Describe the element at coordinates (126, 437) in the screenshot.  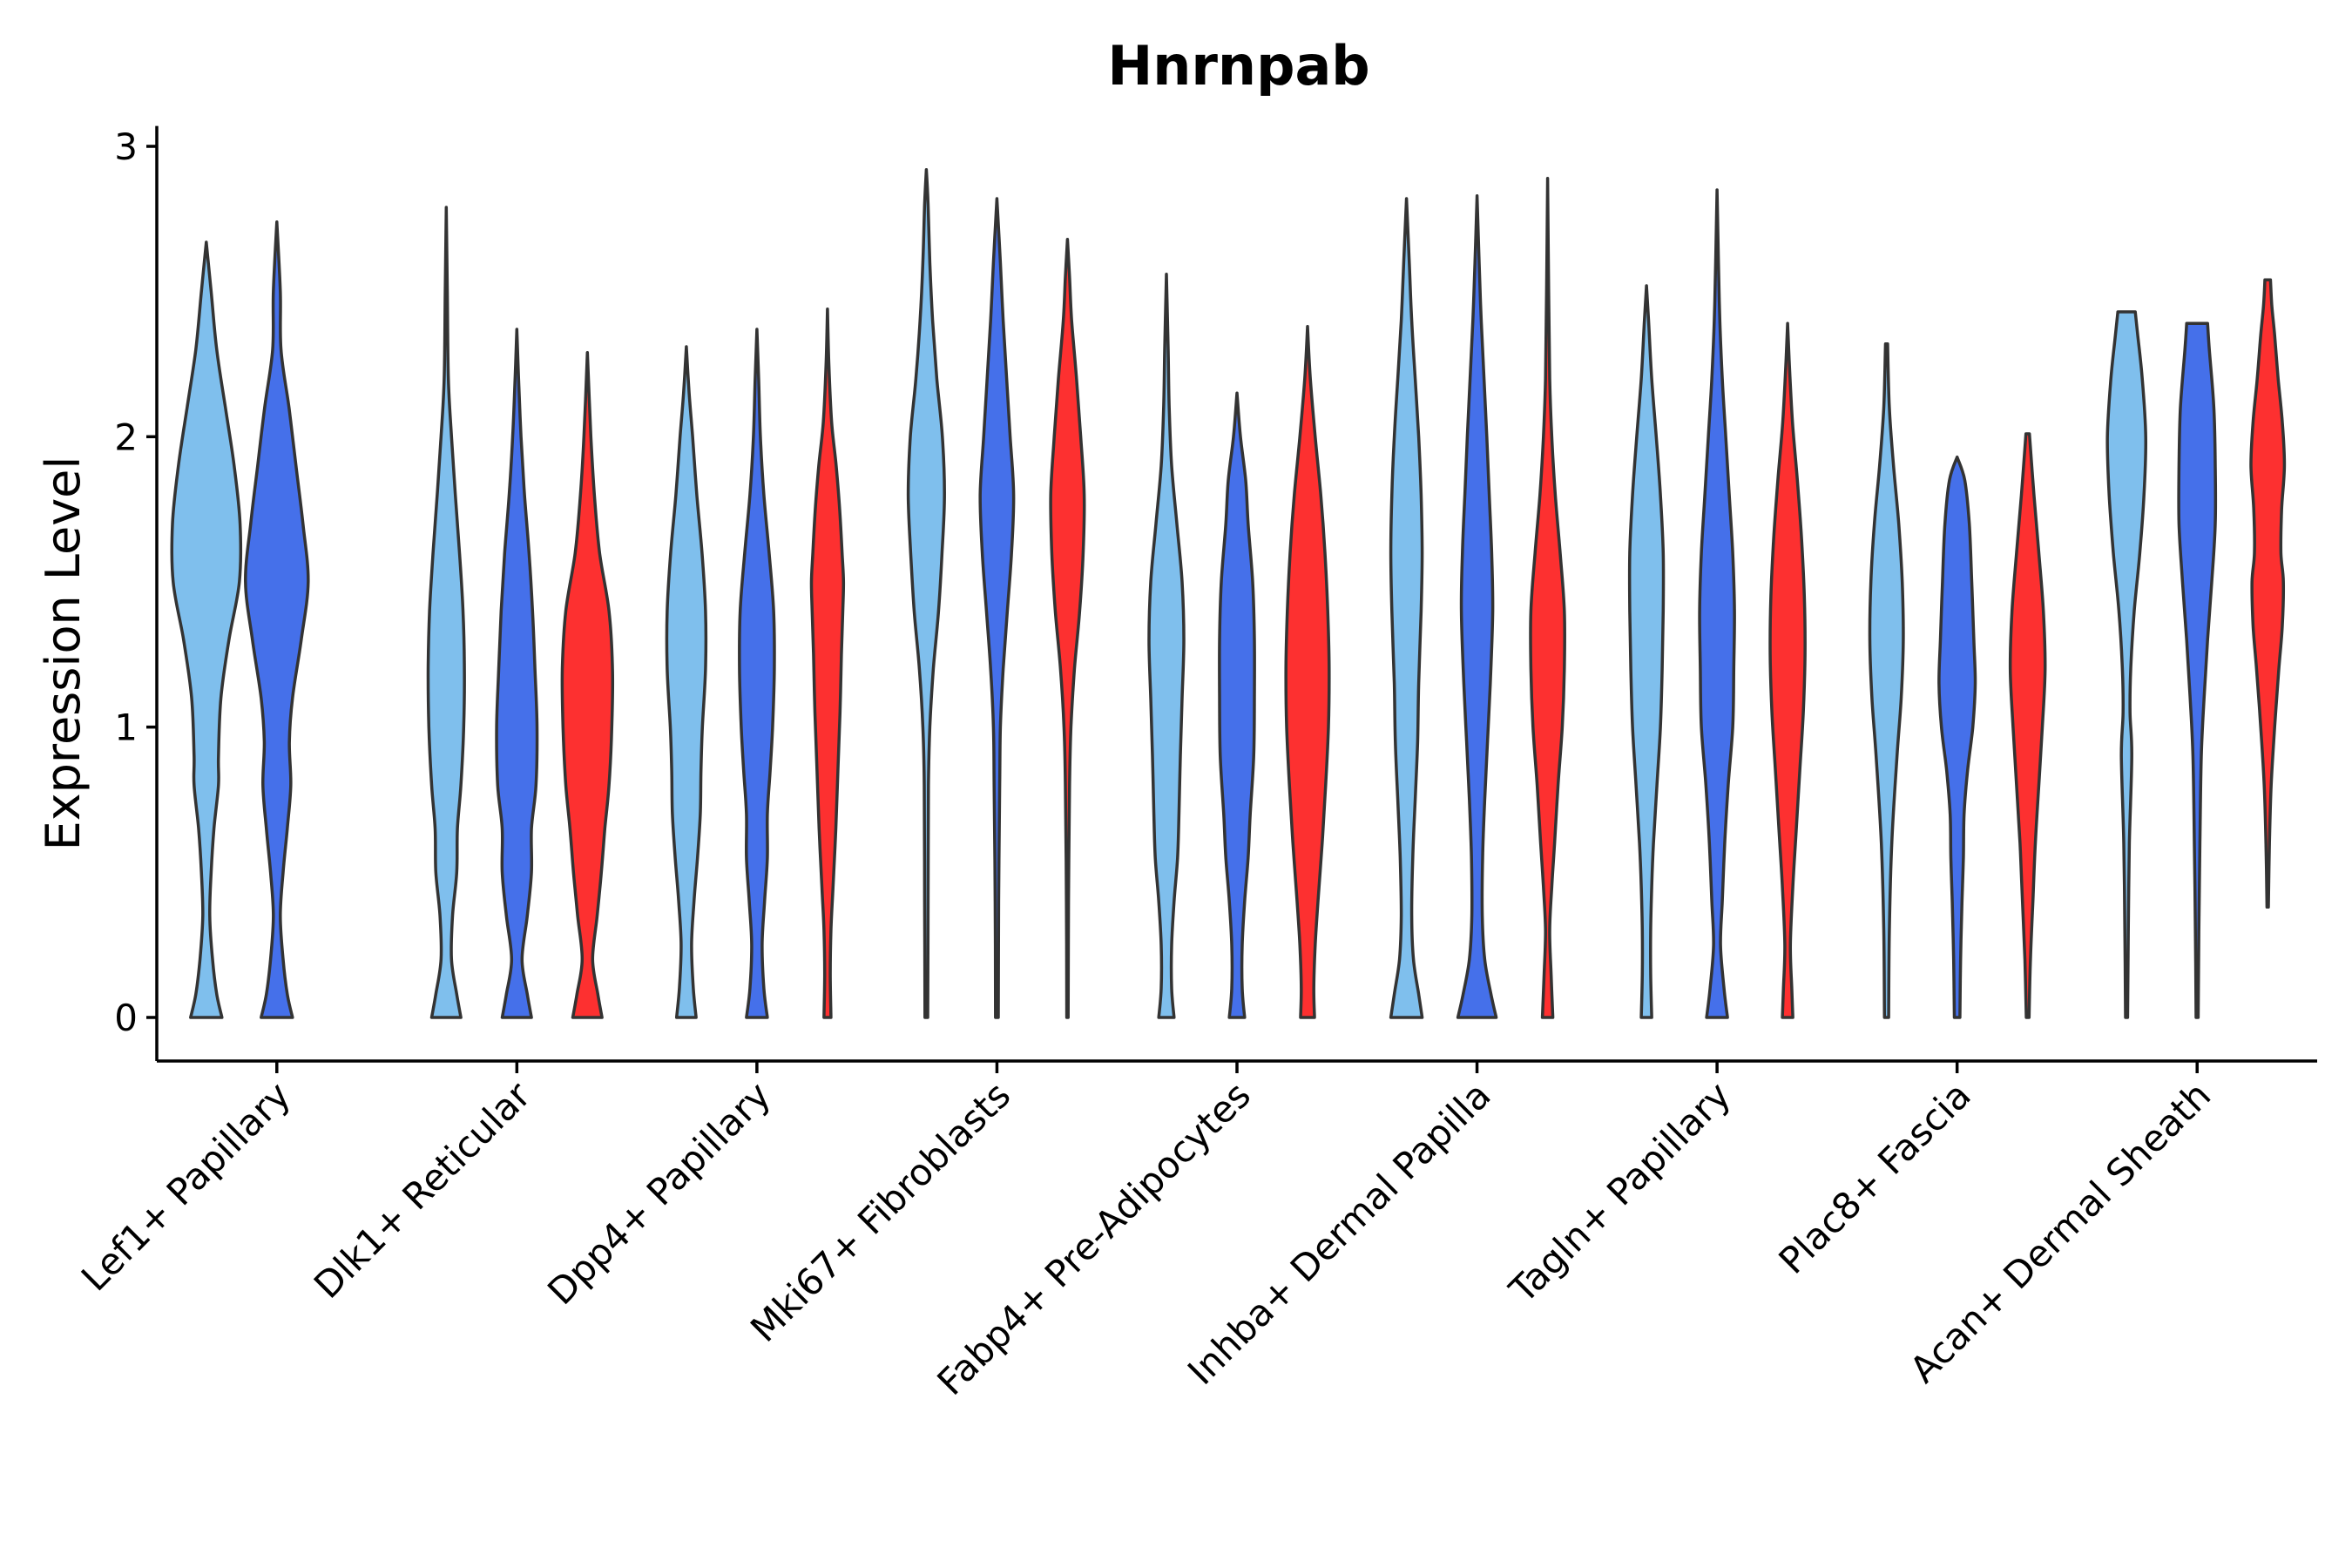
I see `y-tick-label-2: 2` at that location.